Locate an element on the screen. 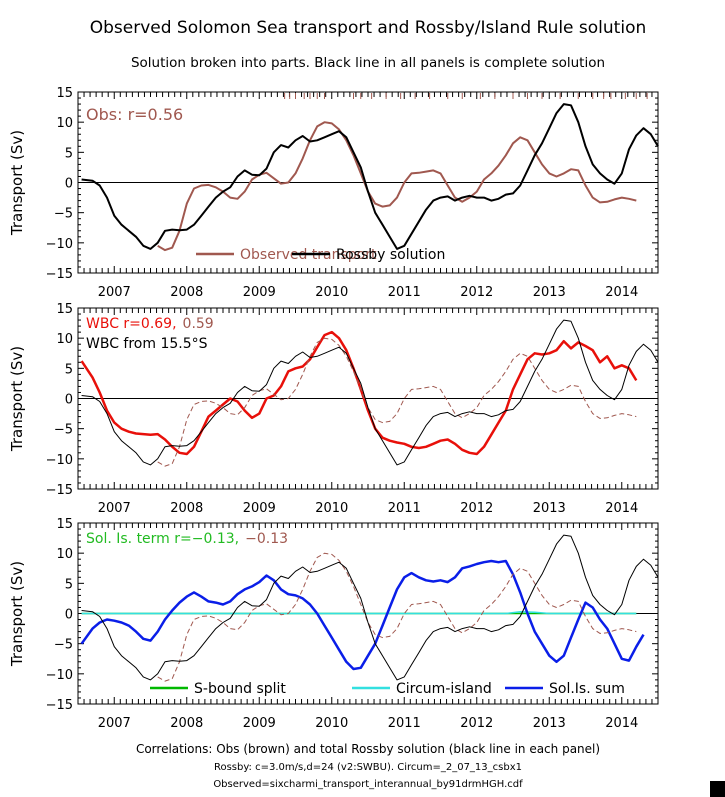  corner-block is located at coordinates (717, 789).